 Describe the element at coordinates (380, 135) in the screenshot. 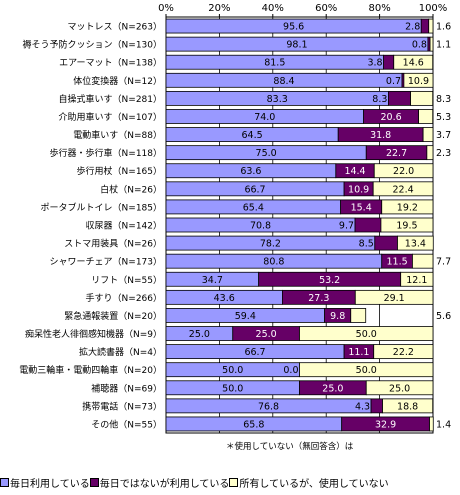

I see `data-label-sometimes: 31.8` at that location.